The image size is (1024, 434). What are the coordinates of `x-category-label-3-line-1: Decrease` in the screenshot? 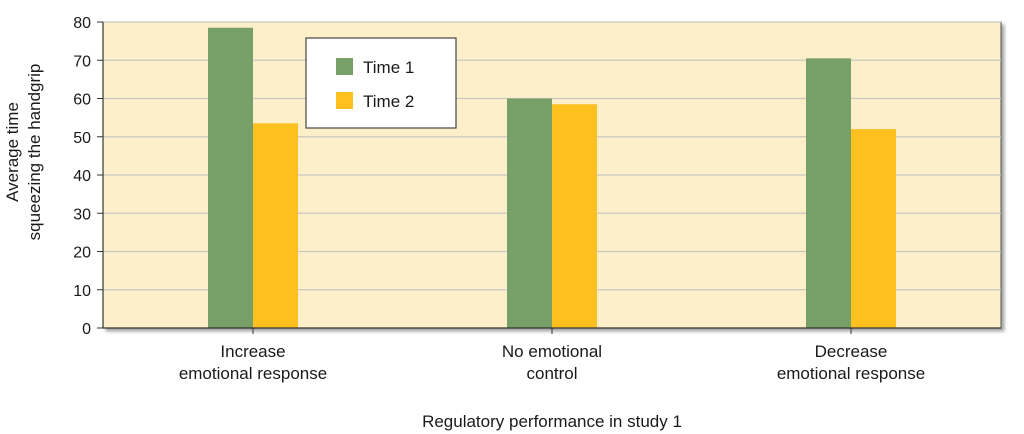 It's located at (851, 351).